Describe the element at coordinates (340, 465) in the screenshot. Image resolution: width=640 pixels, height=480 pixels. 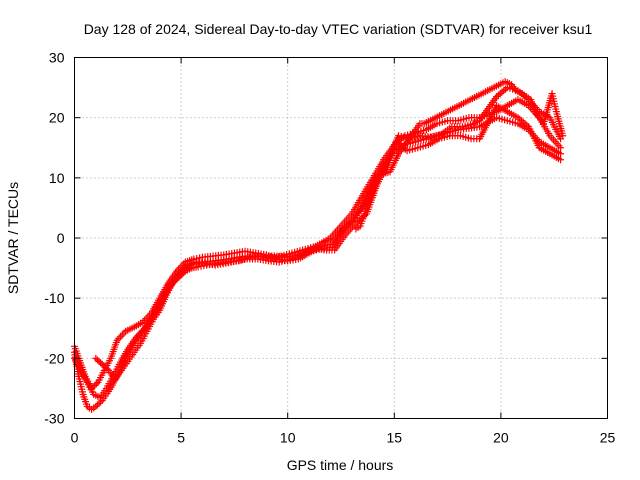
I see `x-axis-label: GPS time / hours` at that location.